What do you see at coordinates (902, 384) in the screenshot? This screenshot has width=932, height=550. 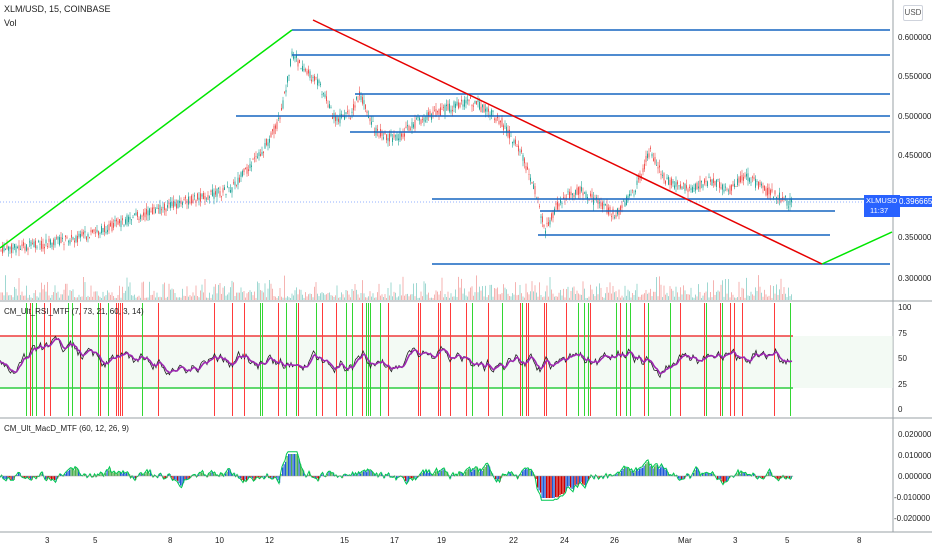 I see `rsi-tick: 25` at bounding box center [902, 384].